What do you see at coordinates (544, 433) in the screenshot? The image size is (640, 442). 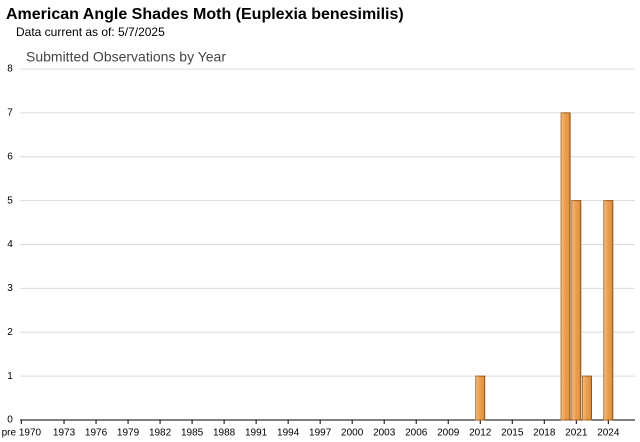 I see `x-tick-label: 2018` at bounding box center [544, 433].